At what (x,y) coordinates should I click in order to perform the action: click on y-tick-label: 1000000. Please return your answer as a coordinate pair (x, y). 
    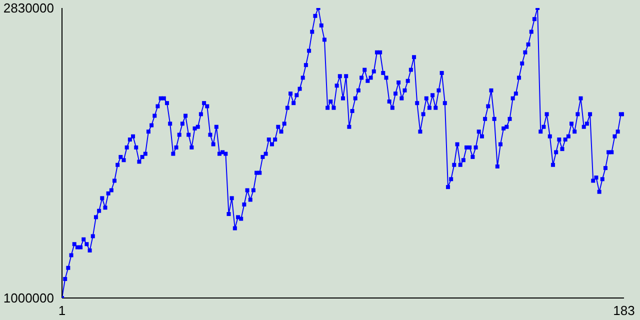
    Looking at the image, I should click on (28, 298).